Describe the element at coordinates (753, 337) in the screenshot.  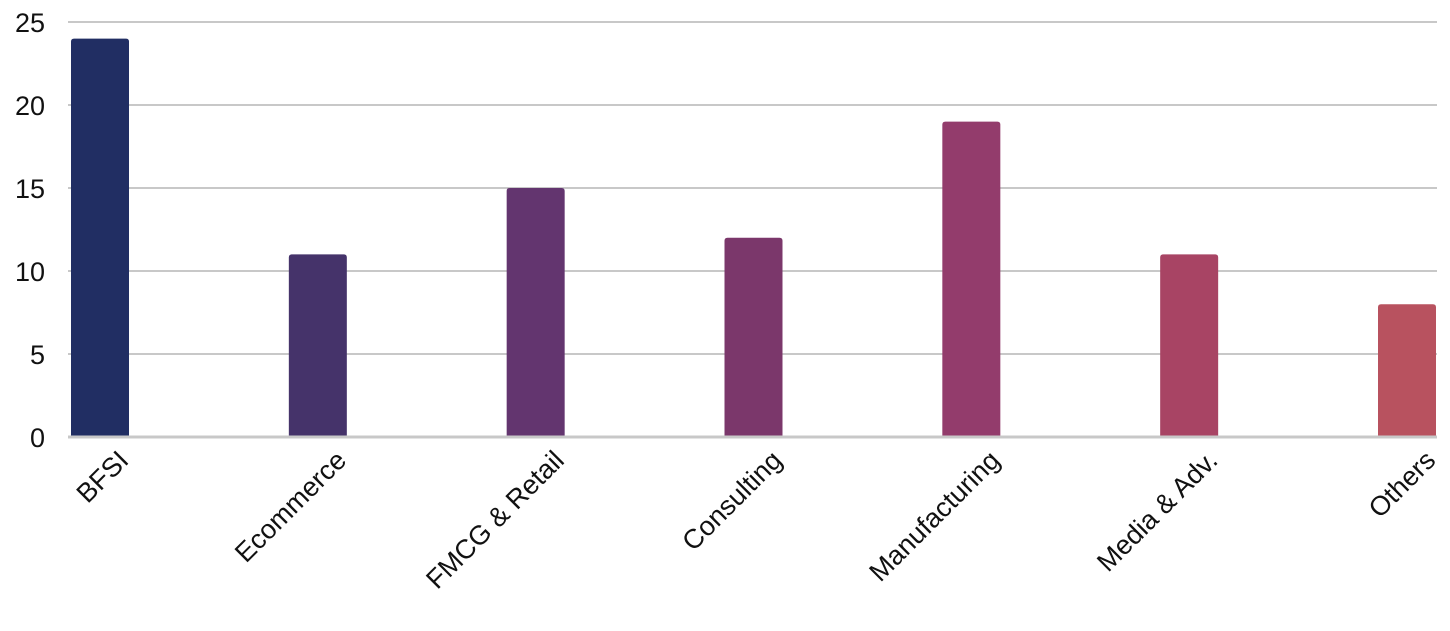
I see `bar-consulting` at that location.